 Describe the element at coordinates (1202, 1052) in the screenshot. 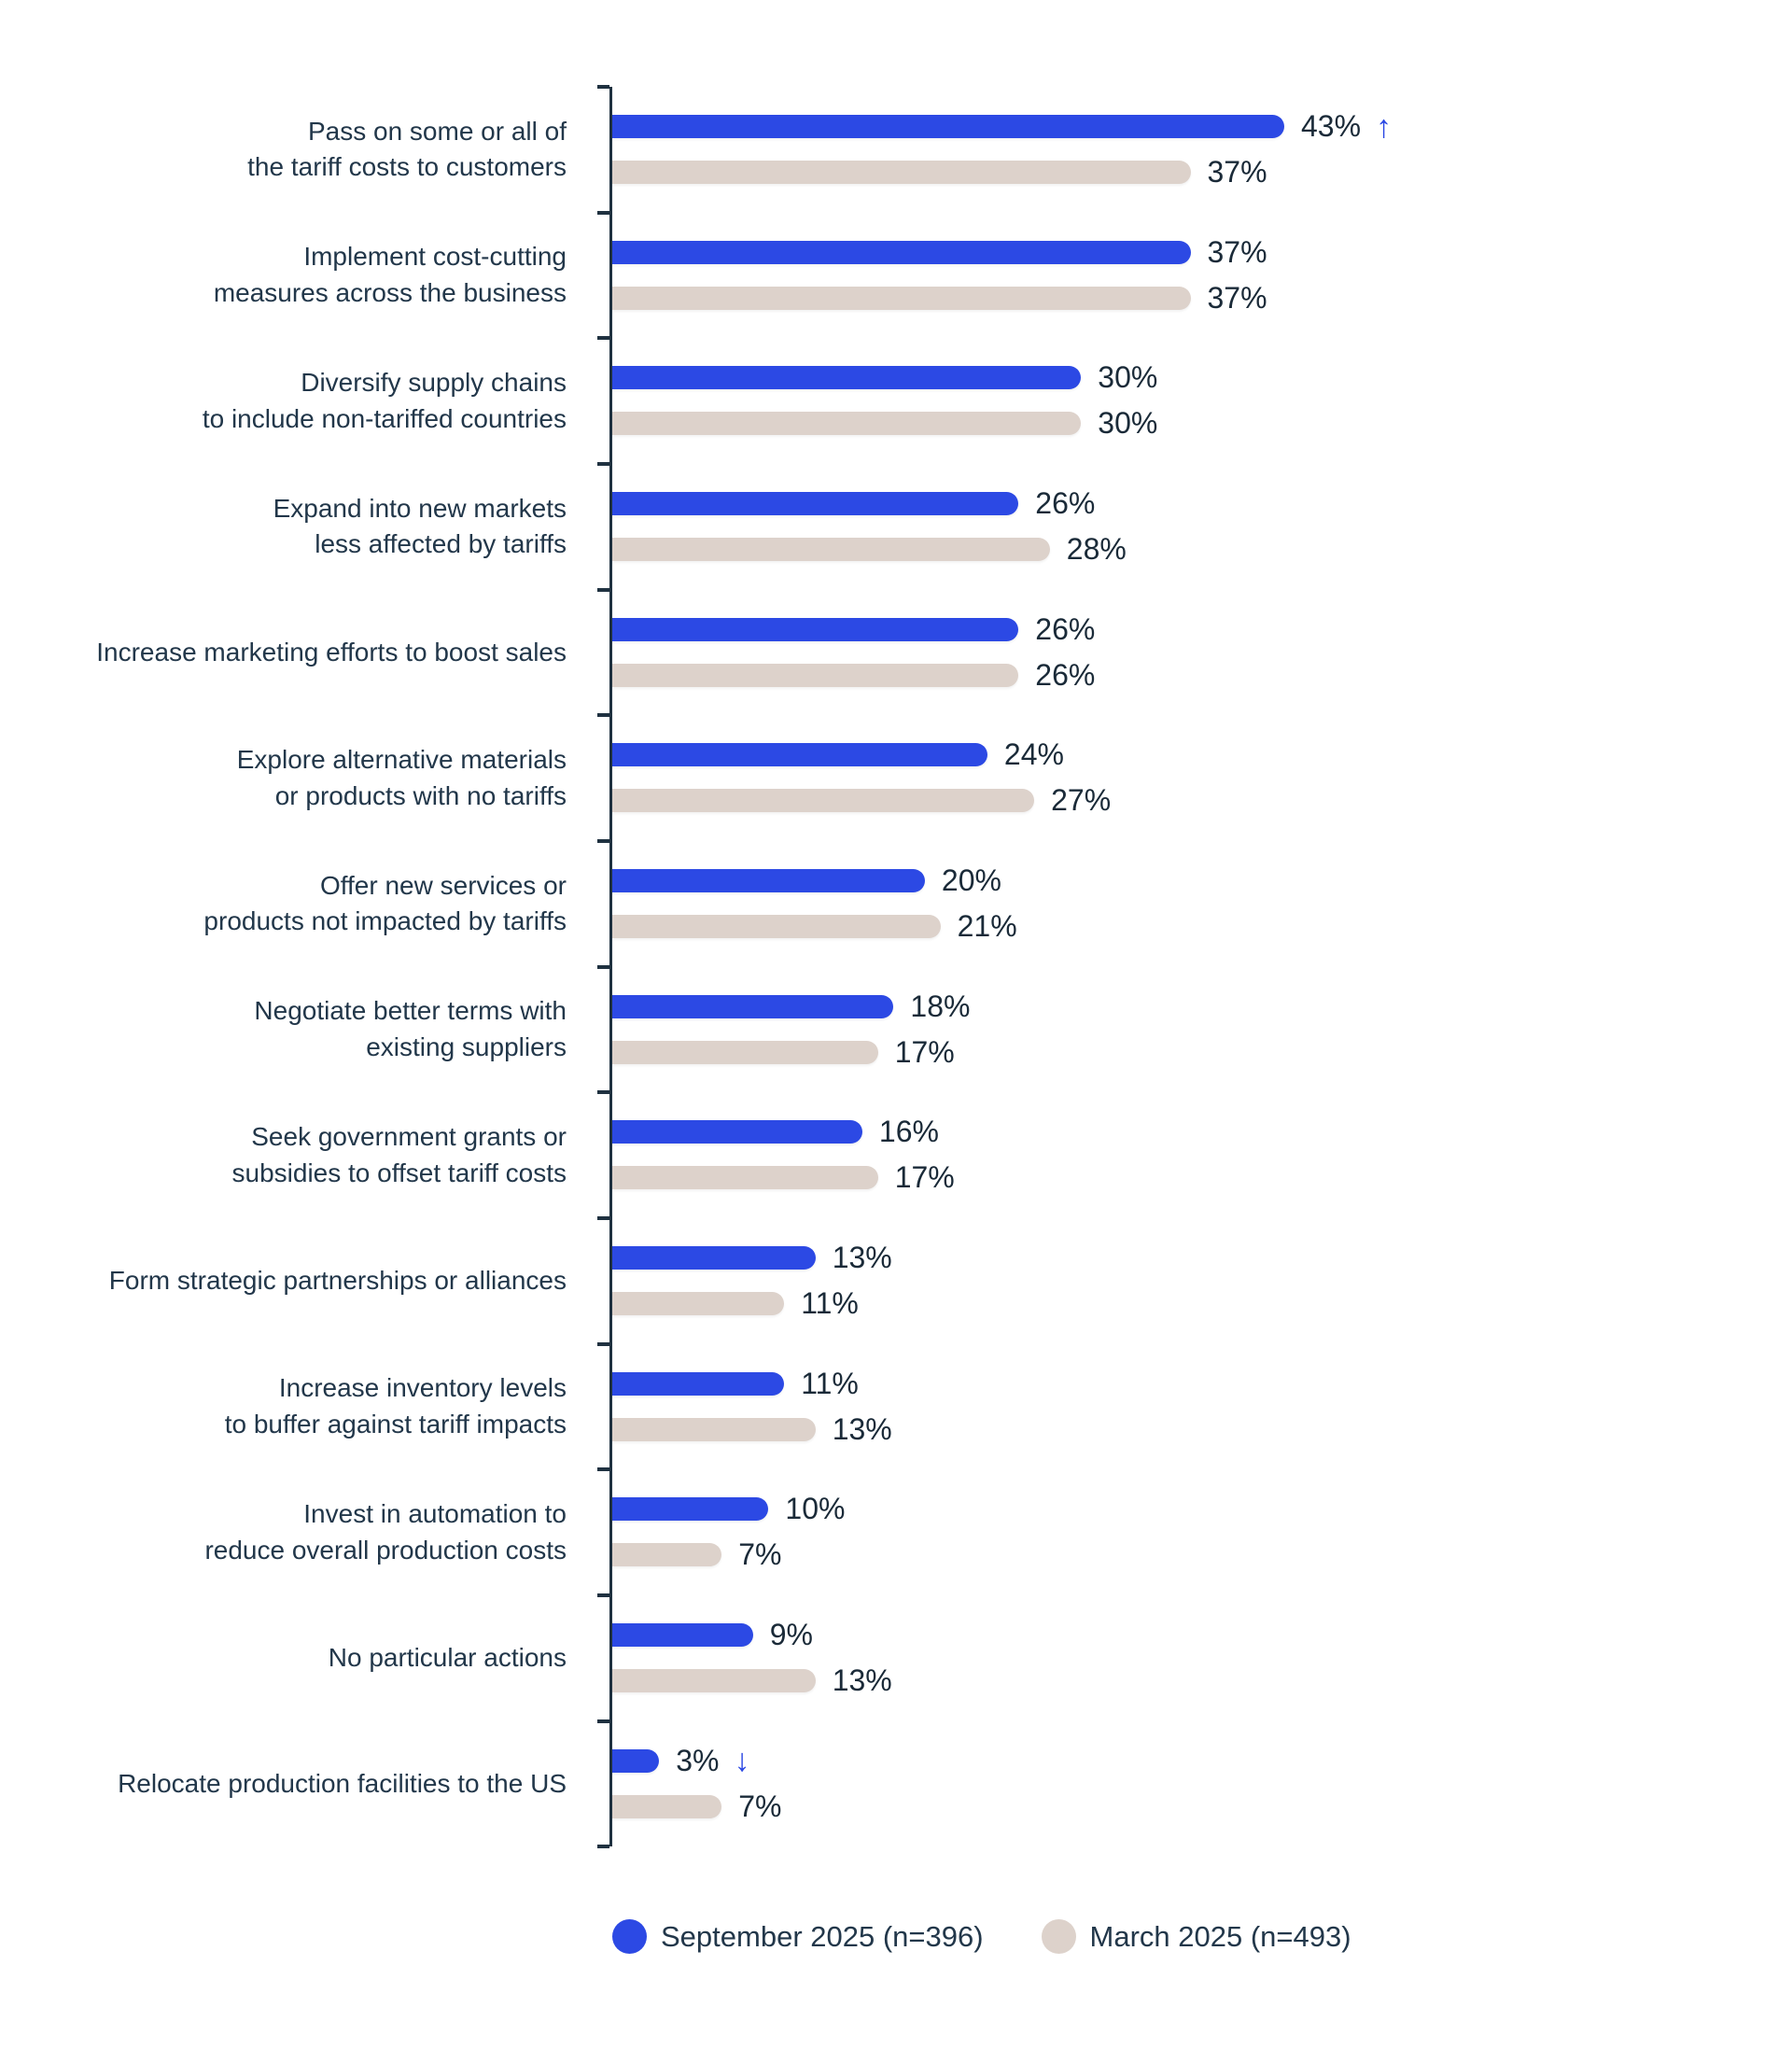

I see `bar-line-march: 17%` at that location.